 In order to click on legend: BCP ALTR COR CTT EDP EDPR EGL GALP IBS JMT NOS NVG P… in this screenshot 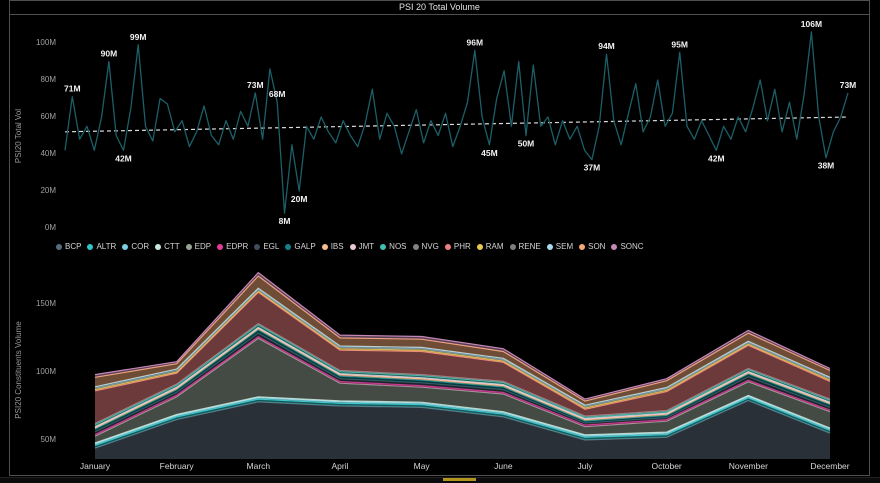, I will do `click(456, 246)`.